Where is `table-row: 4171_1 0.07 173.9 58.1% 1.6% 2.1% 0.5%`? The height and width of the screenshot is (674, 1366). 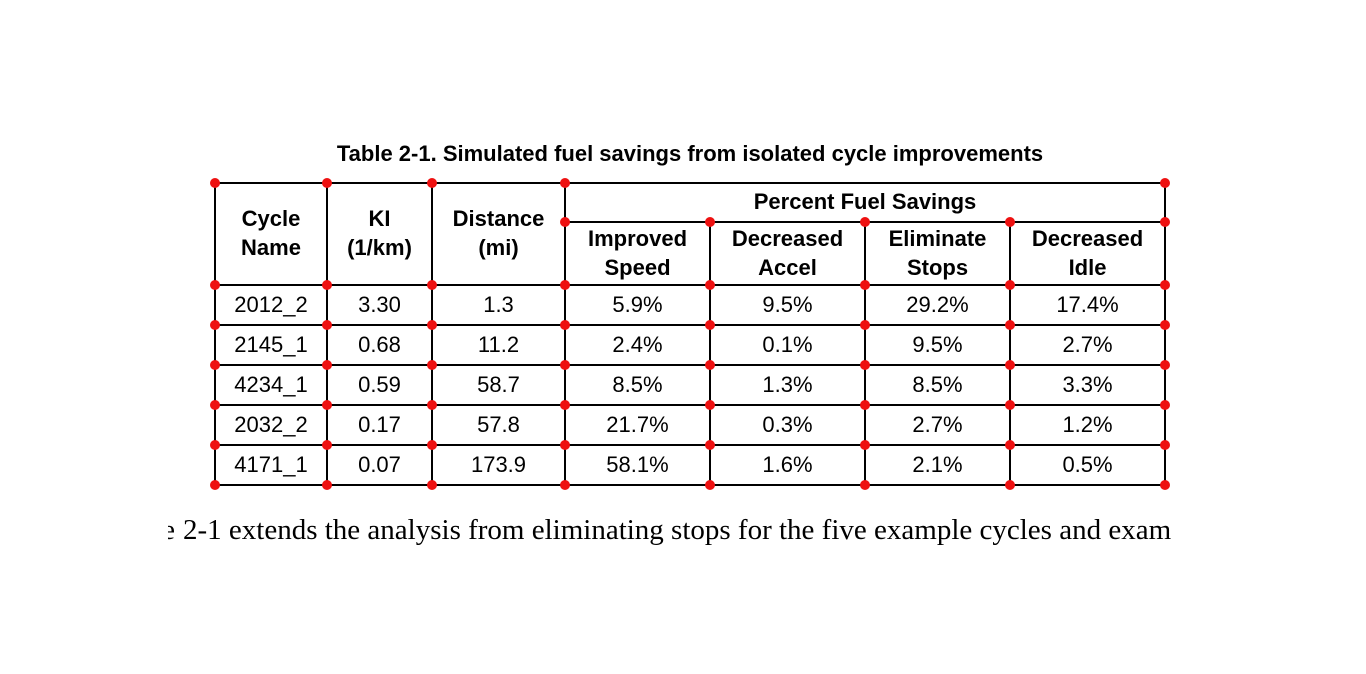 table-row: 4171_1 0.07 173.9 58.1% 1.6% 2.1% 0.5% is located at coordinates (690, 465).